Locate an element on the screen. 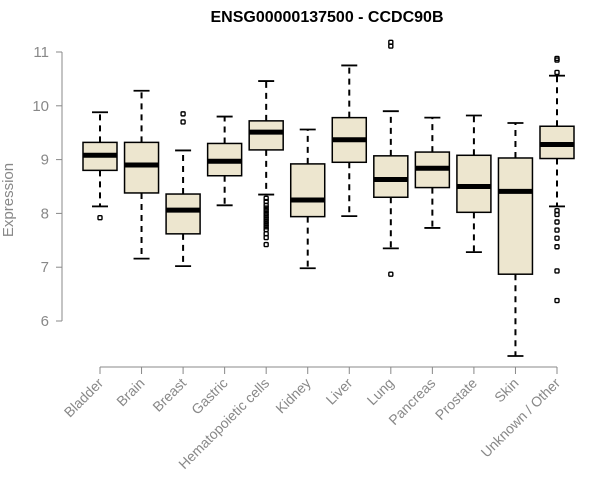 The height and width of the screenshot is (500, 600). x-tick-label: Bladder is located at coordinates (84, 398).